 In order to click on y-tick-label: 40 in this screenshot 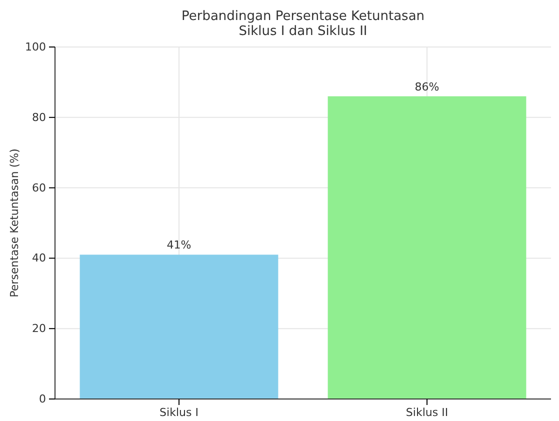, I will do `click(39, 258)`.